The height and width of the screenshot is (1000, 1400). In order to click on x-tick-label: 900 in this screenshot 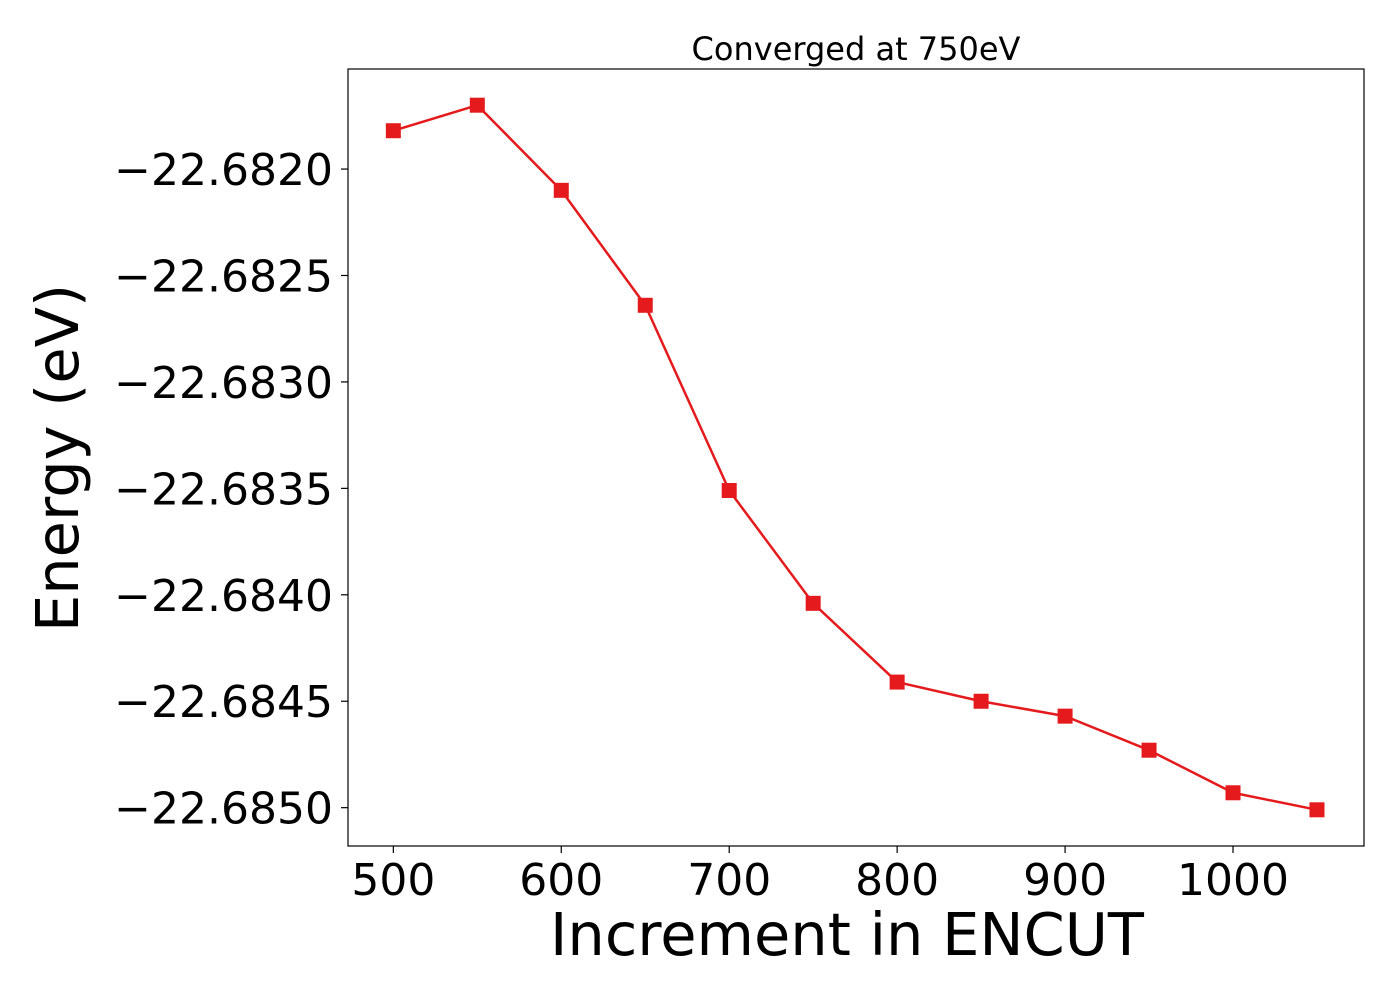, I will do `click(1065, 880)`.